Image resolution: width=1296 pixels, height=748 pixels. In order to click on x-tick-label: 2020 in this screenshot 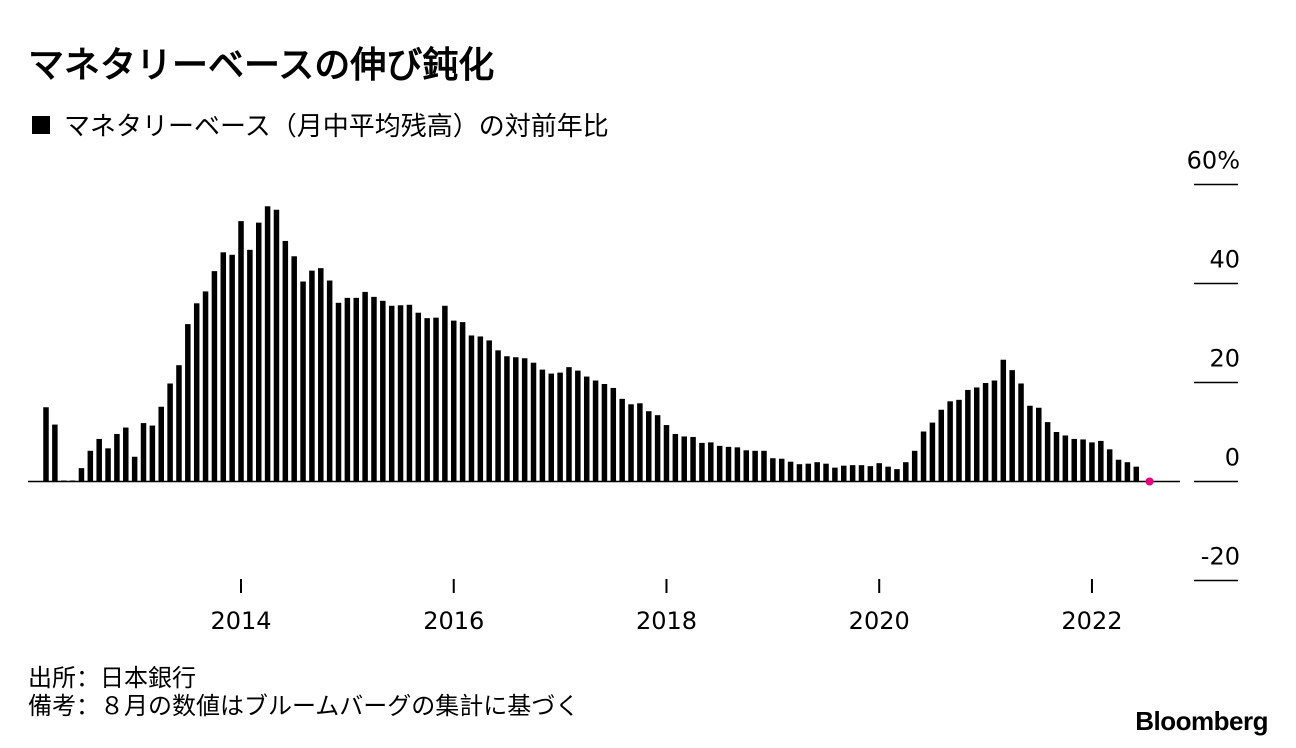, I will do `click(879, 621)`.